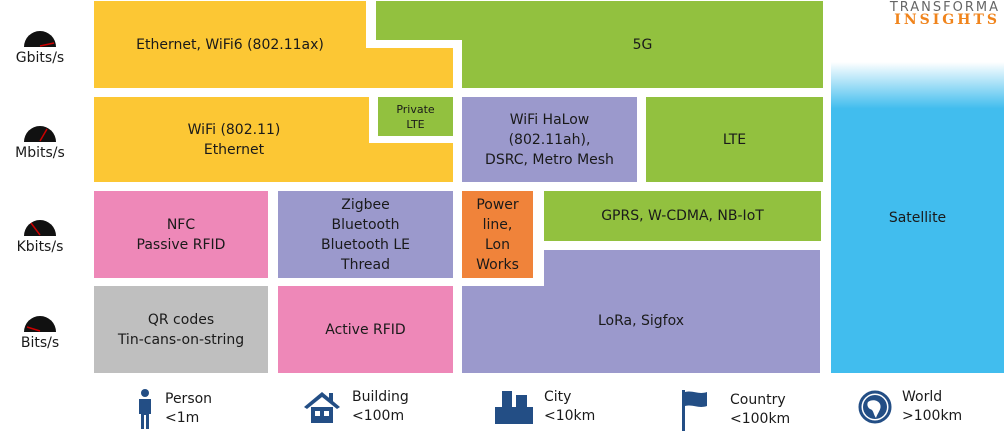 The image size is (1004, 439). I want to click on label-halow: WiFi HaLow (802.11ah), DSRC, Metro Mesh, so click(549, 139).